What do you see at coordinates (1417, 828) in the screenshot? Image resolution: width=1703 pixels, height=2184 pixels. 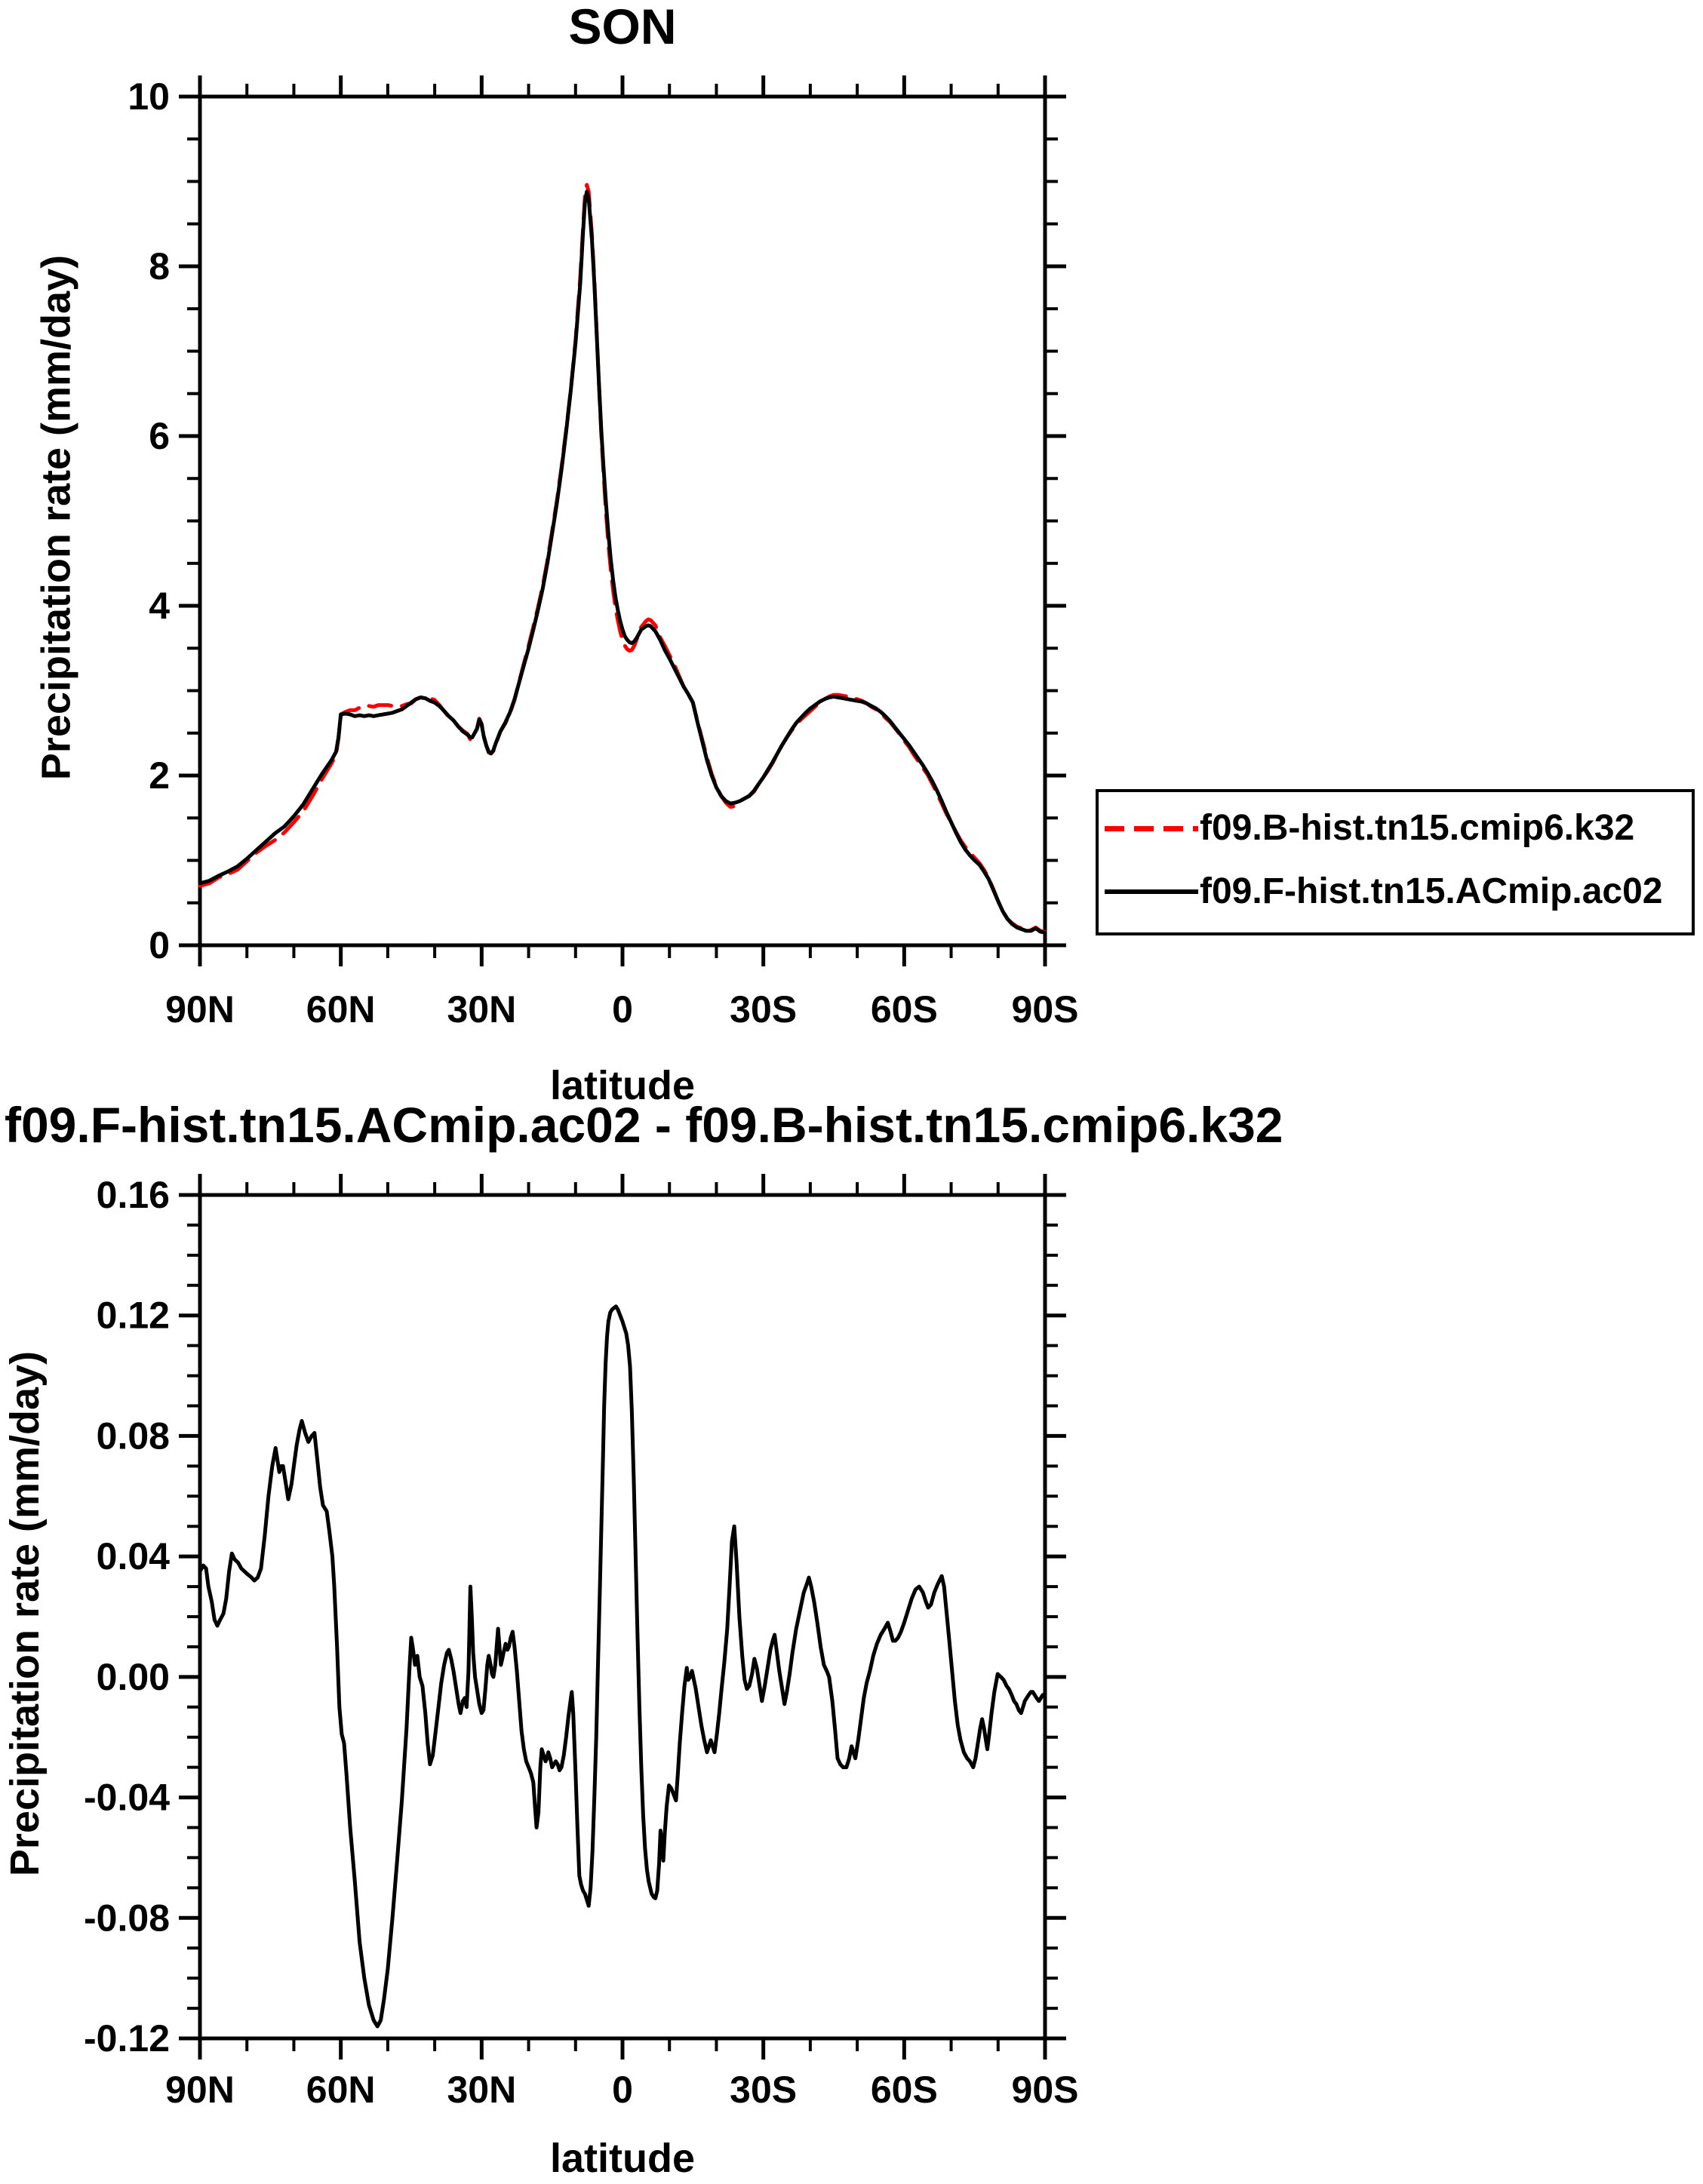 I see `legend-label: f09.B-hist.tn15.cmip6.k32` at bounding box center [1417, 828].